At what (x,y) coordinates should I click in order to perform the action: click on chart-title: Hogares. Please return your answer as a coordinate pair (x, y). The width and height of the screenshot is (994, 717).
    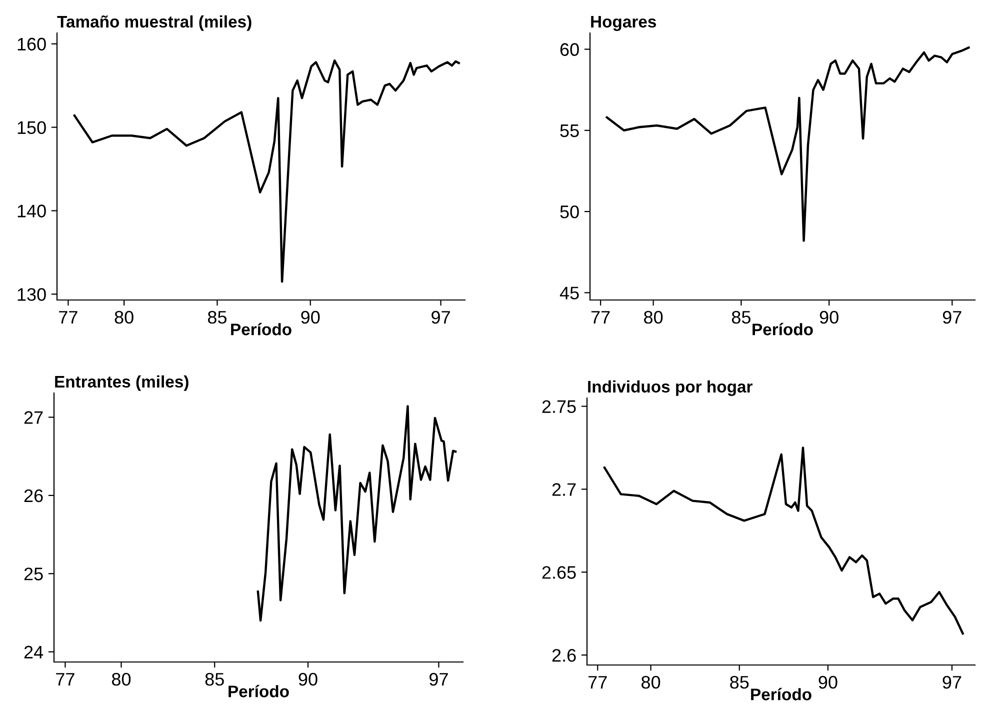
    Looking at the image, I should click on (623, 23).